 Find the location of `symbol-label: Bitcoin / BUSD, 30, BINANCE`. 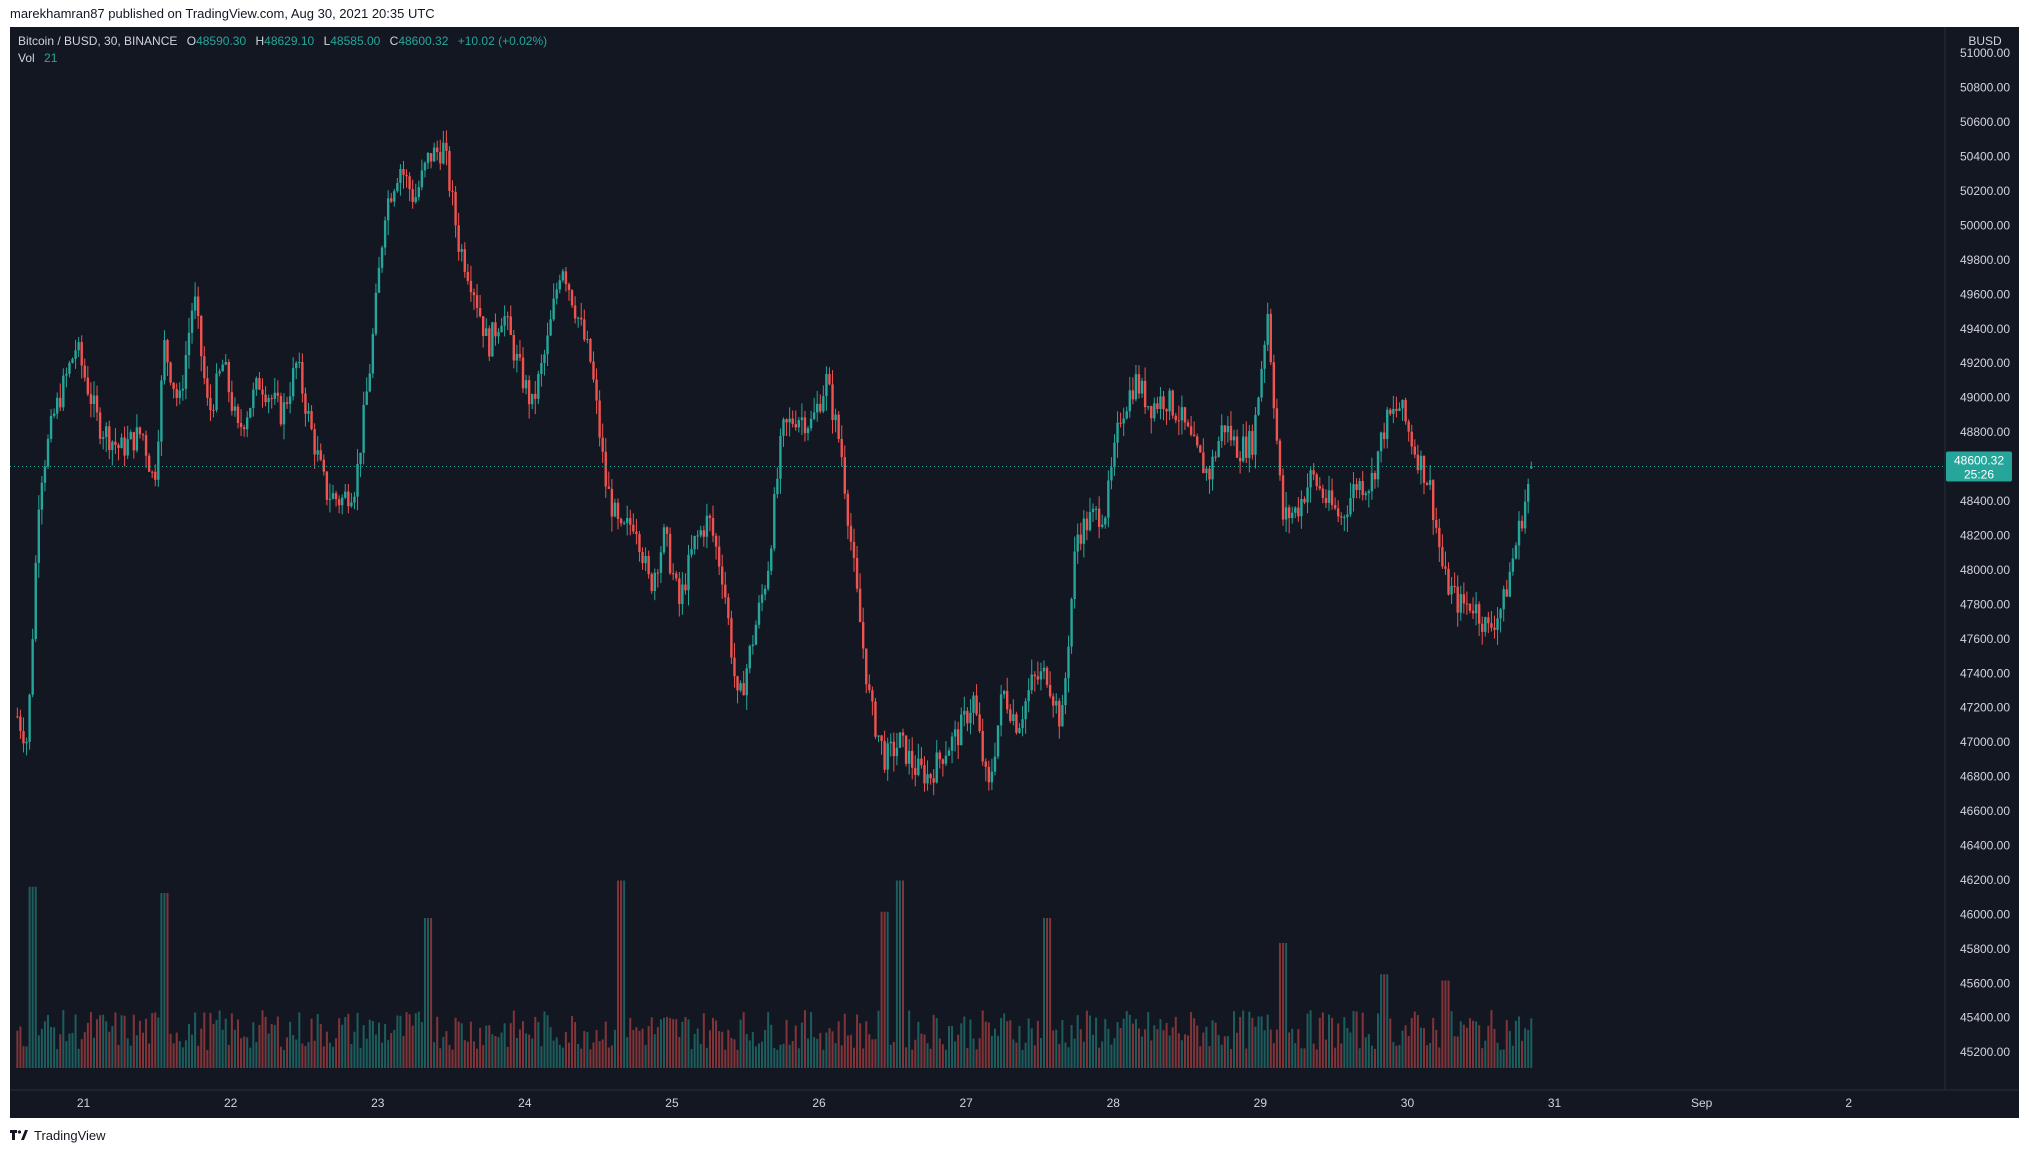

symbol-label: Bitcoin / BUSD, 30, BINANCE is located at coordinates (98, 41).